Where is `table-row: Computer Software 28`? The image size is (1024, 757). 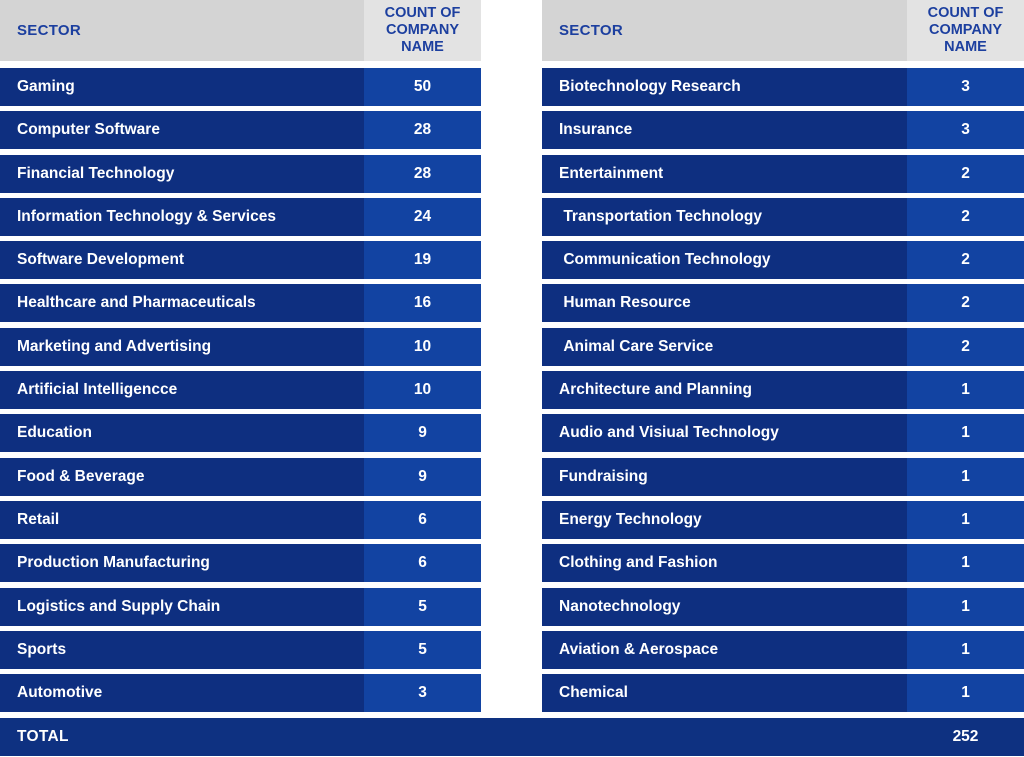
table-row: Computer Software 28 is located at coordinates (240, 130).